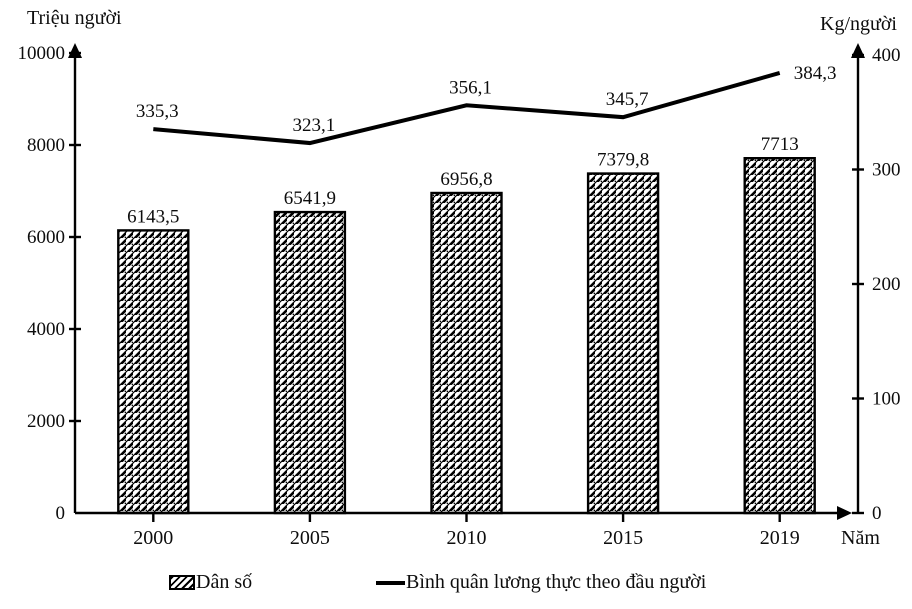  What do you see at coordinates (886, 399) in the screenshot?
I see `right-axis-tick-label: 100` at bounding box center [886, 399].